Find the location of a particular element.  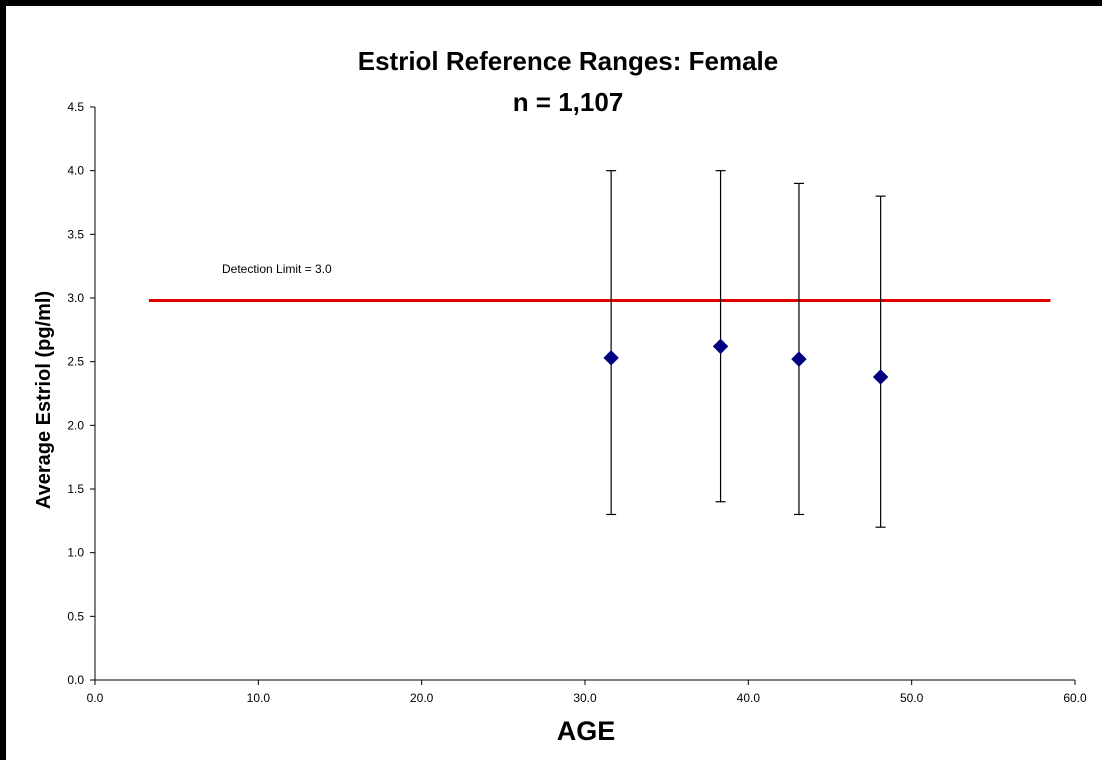

y-tick-label: 2.0 is located at coordinates (75, 425).